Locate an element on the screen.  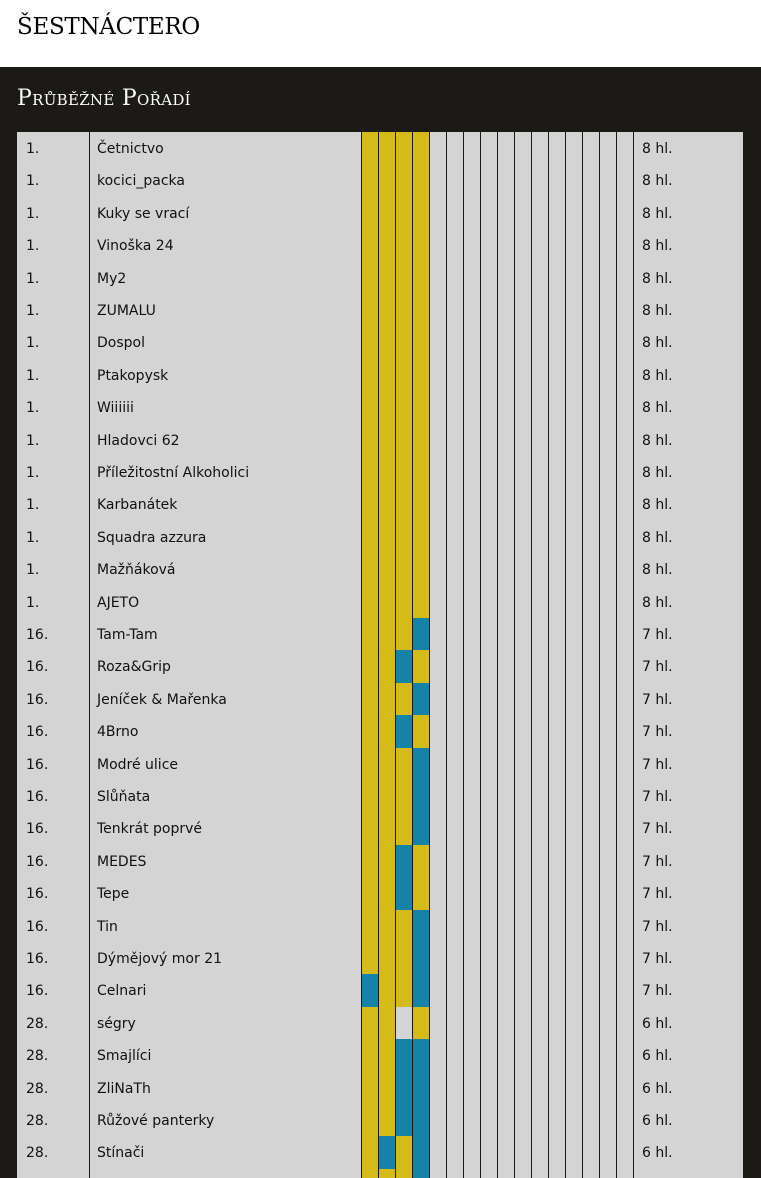
table-row: 16. Dýmějový mor 21 7 hl. is located at coordinates (380, 958).